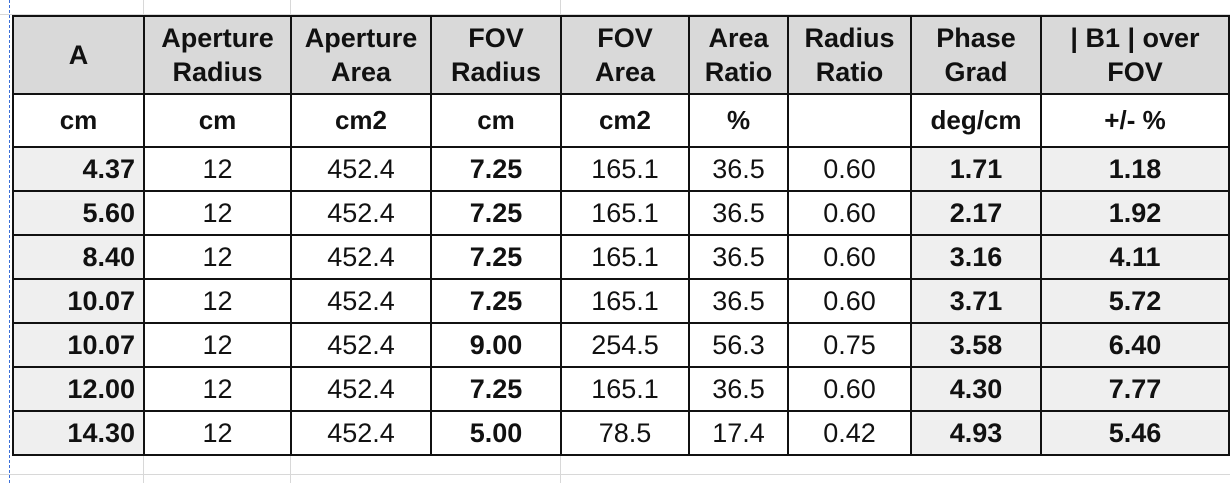  What do you see at coordinates (496, 433) in the screenshot?
I see `data-cell: 5.00` at bounding box center [496, 433].